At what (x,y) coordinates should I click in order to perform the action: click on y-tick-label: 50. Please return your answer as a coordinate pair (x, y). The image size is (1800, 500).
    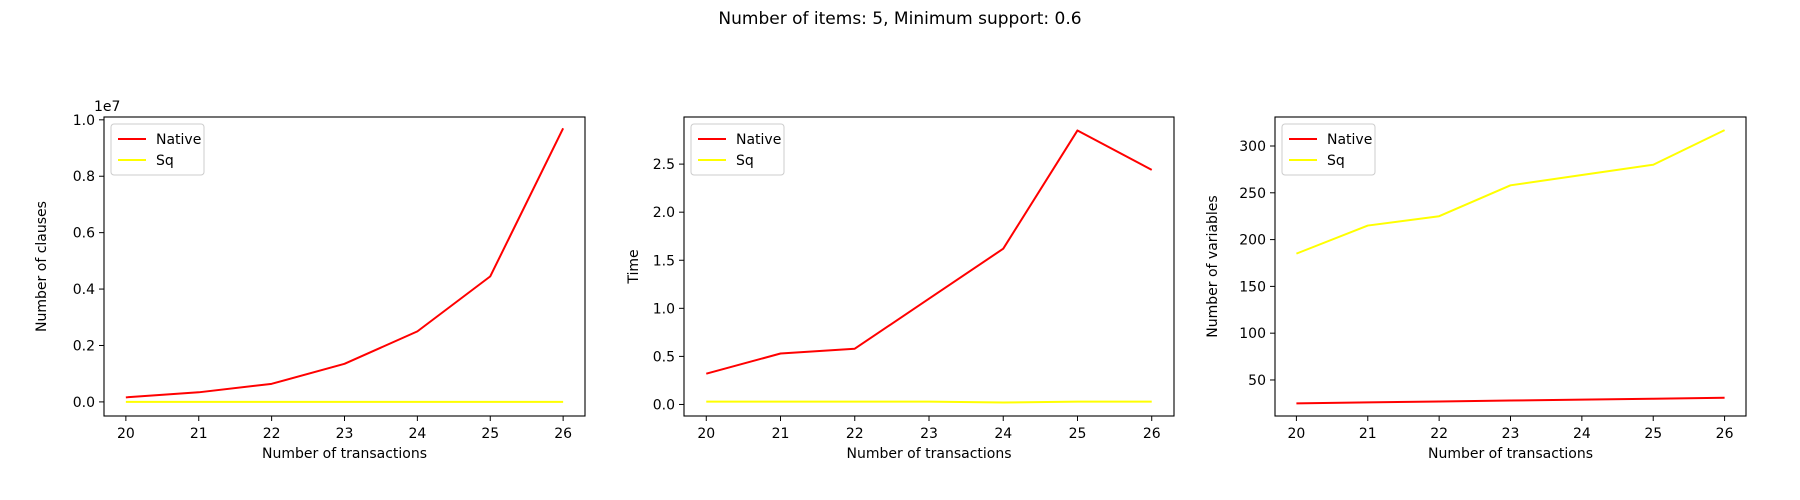
    Looking at the image, I should click on (1257, 381).